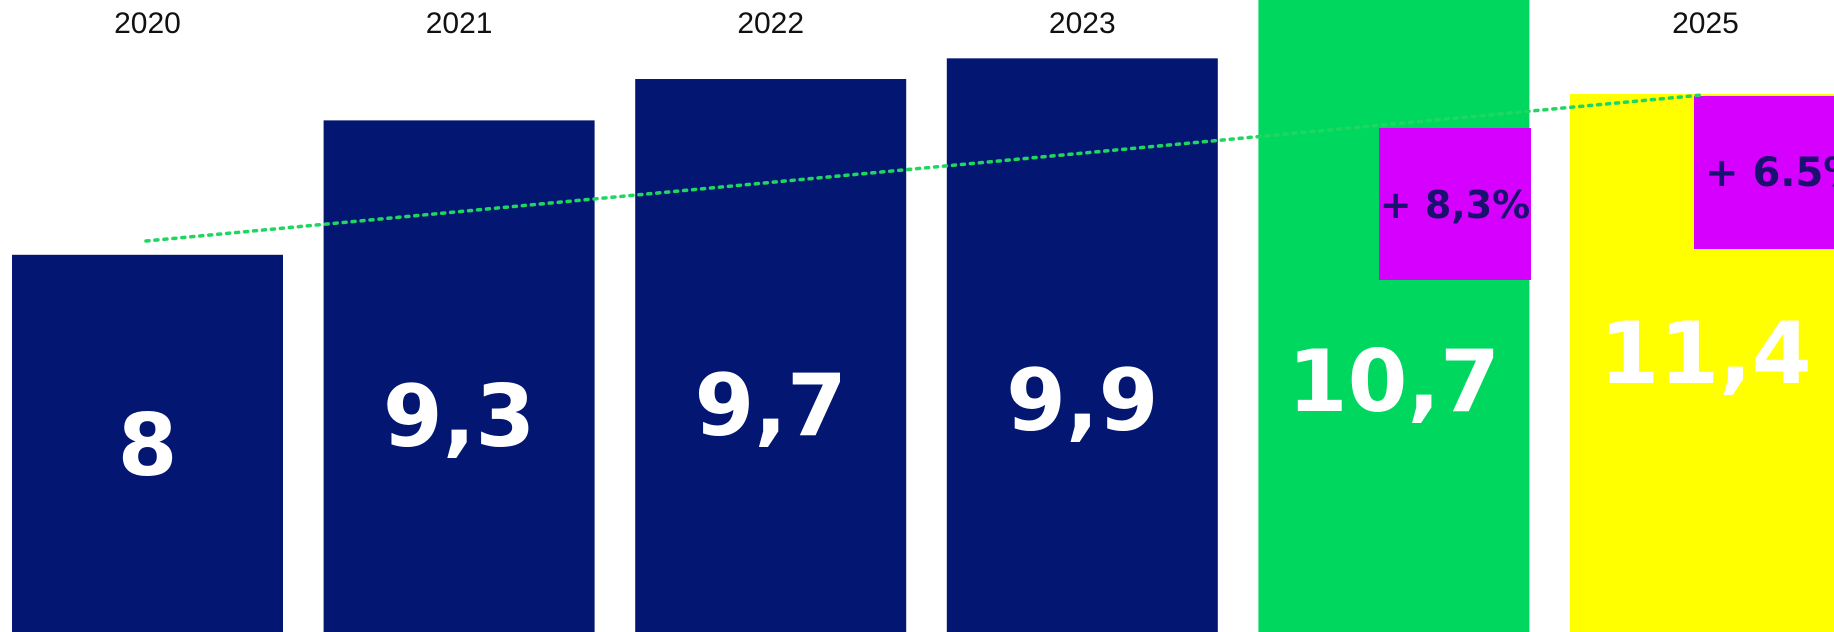  What do you see at coordinates (1394, 382) in the screenshot?
I see `value-label-2024: 10,7` at bounding box center [1394, 382].